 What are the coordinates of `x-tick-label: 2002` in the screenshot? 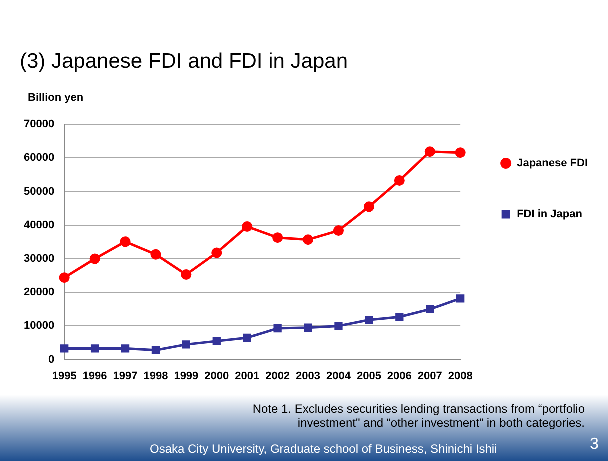 It's located at (278, 376).